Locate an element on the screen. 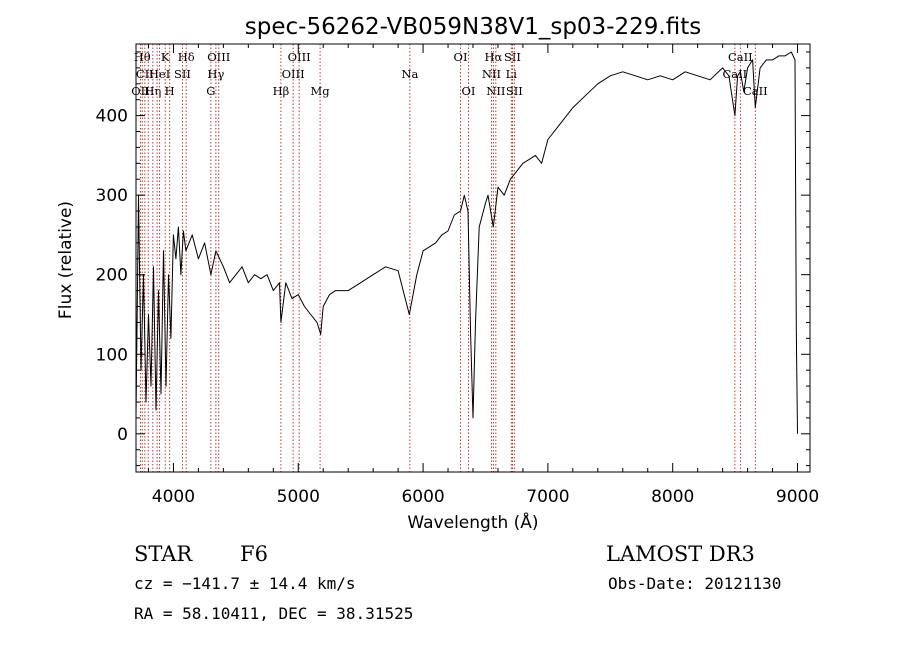  ra-dec-coordinates: RA = 58.10411, DEC = 38.31525 is located at coordinates (273, 613).